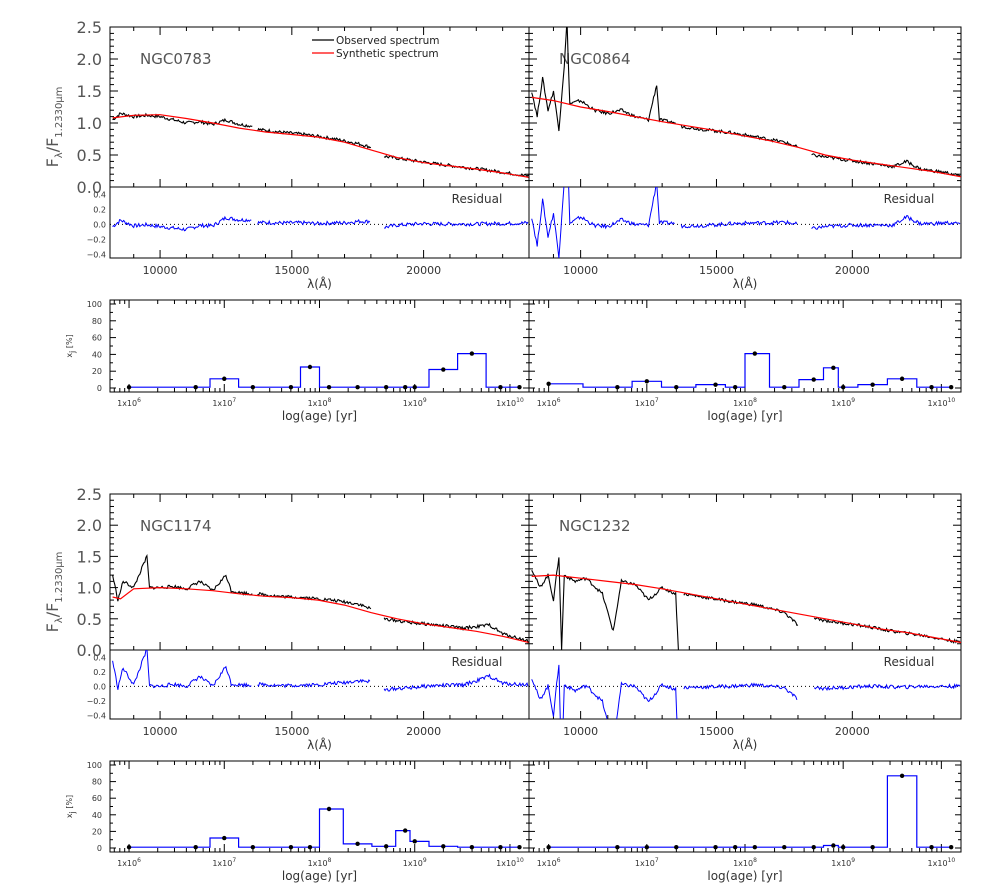 This screenshot has width=981, height=891. I want to click on age-y-tick-label: 100, so click(94, 765).